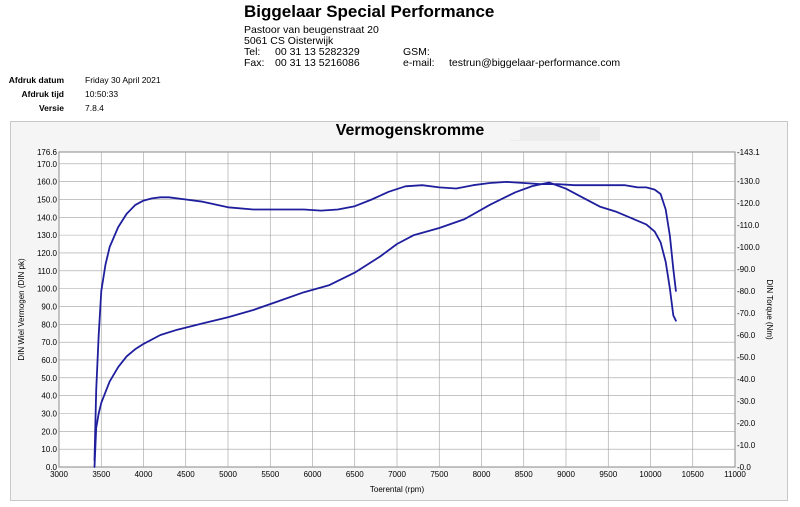  What do you see at coordinates (252, 52) in the screenshot?
I see `tel-label: Tel:` at bounding box center [252, 52].